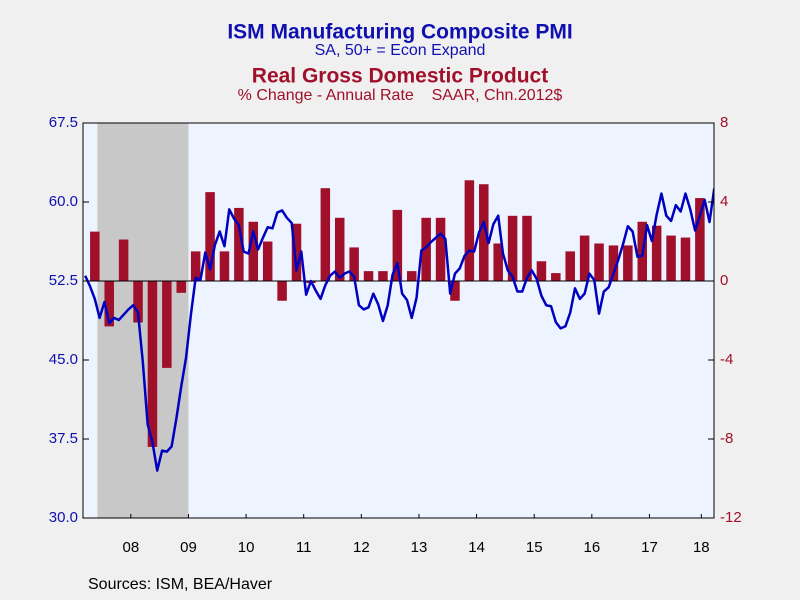 The width and height of the screenshot is (800, 600). I want to click on x-tick-label: 13, so click(419, 547).